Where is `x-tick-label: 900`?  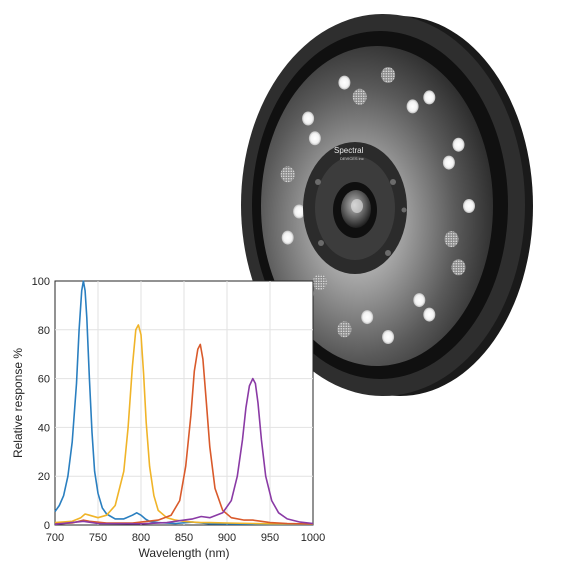 x-tick-label: 900 is located at coordinates (227, 538).